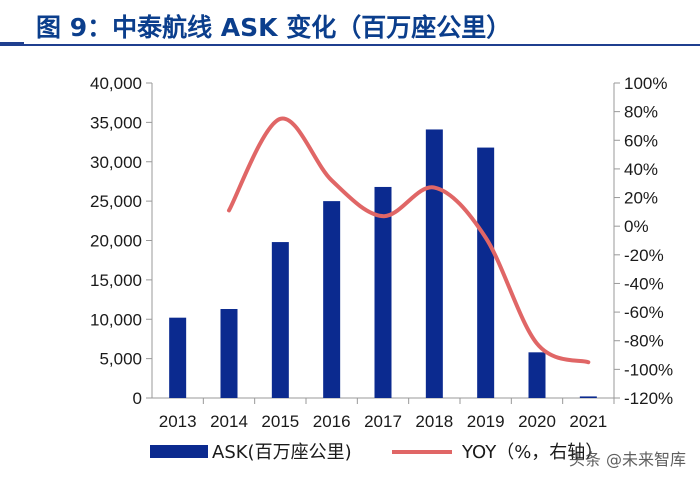 The height and width of the screenshot is (482, 700). What do you see at coordinates (229, 421) in the screenshot?
I see `x-tick-label: 2014` at bounding box center [229, 421].